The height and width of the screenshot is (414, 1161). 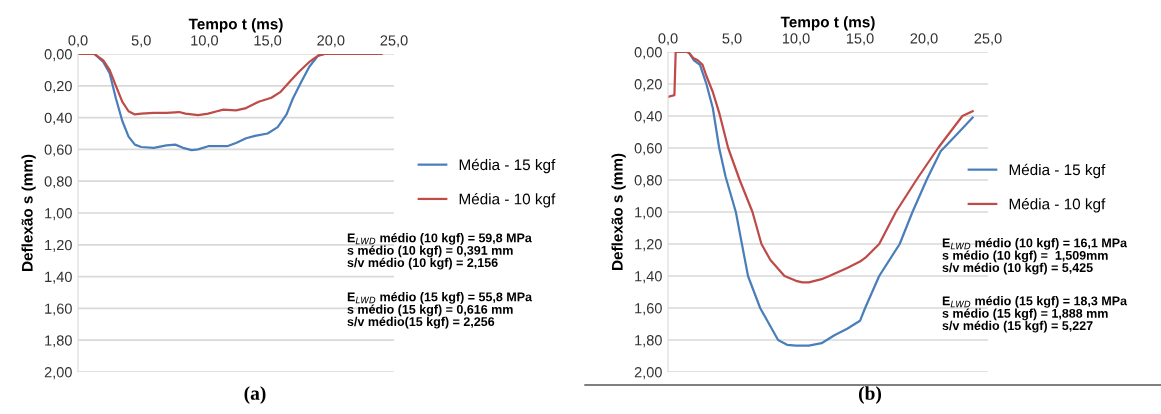 What do you see at coordinates (440, 310) in the screenshot?
I see `annotation: E$_{LWD}$ médio (15 kgf) = 55,8 MPa s médio (15 kgf) = 0,616 mm s/v médio(15 kgf) = 2,256` at bounding box center [440, 310].